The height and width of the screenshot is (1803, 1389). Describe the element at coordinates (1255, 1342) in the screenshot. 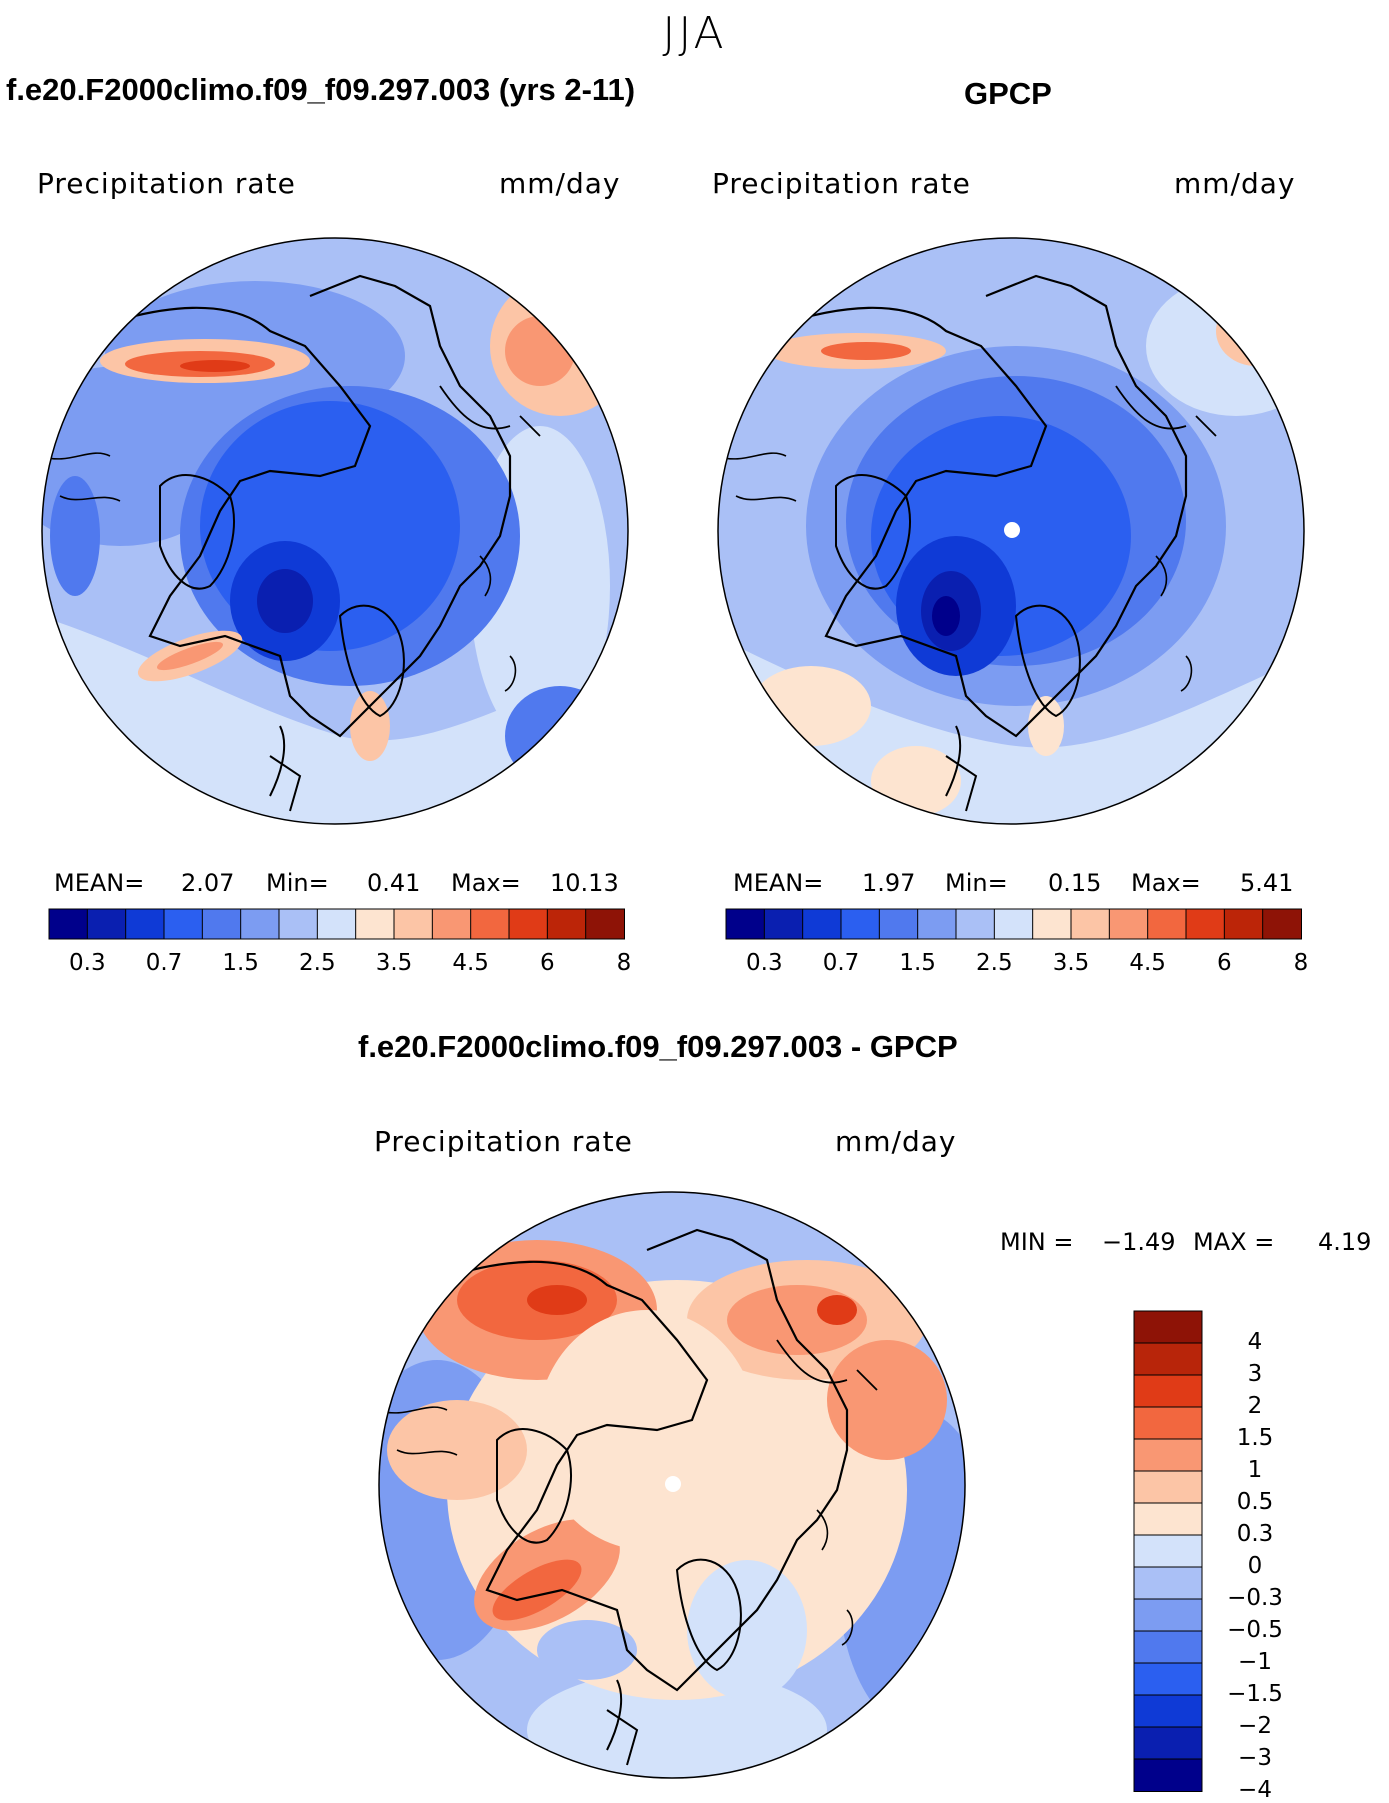

I see `colorbar-tick-label: 4` at that location.